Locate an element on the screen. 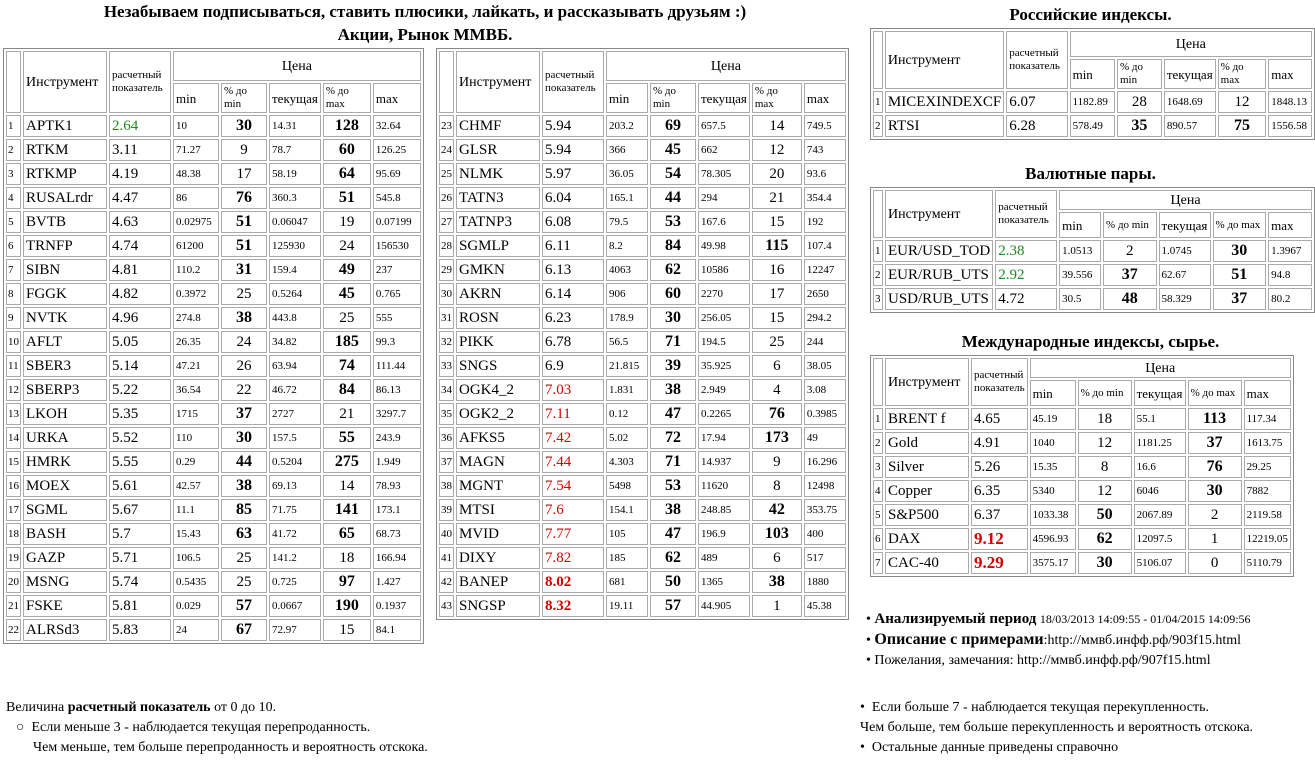 The width and height of the screenshot is (1315, 760). data-cell: 294 is located at coordinates (724, 198).